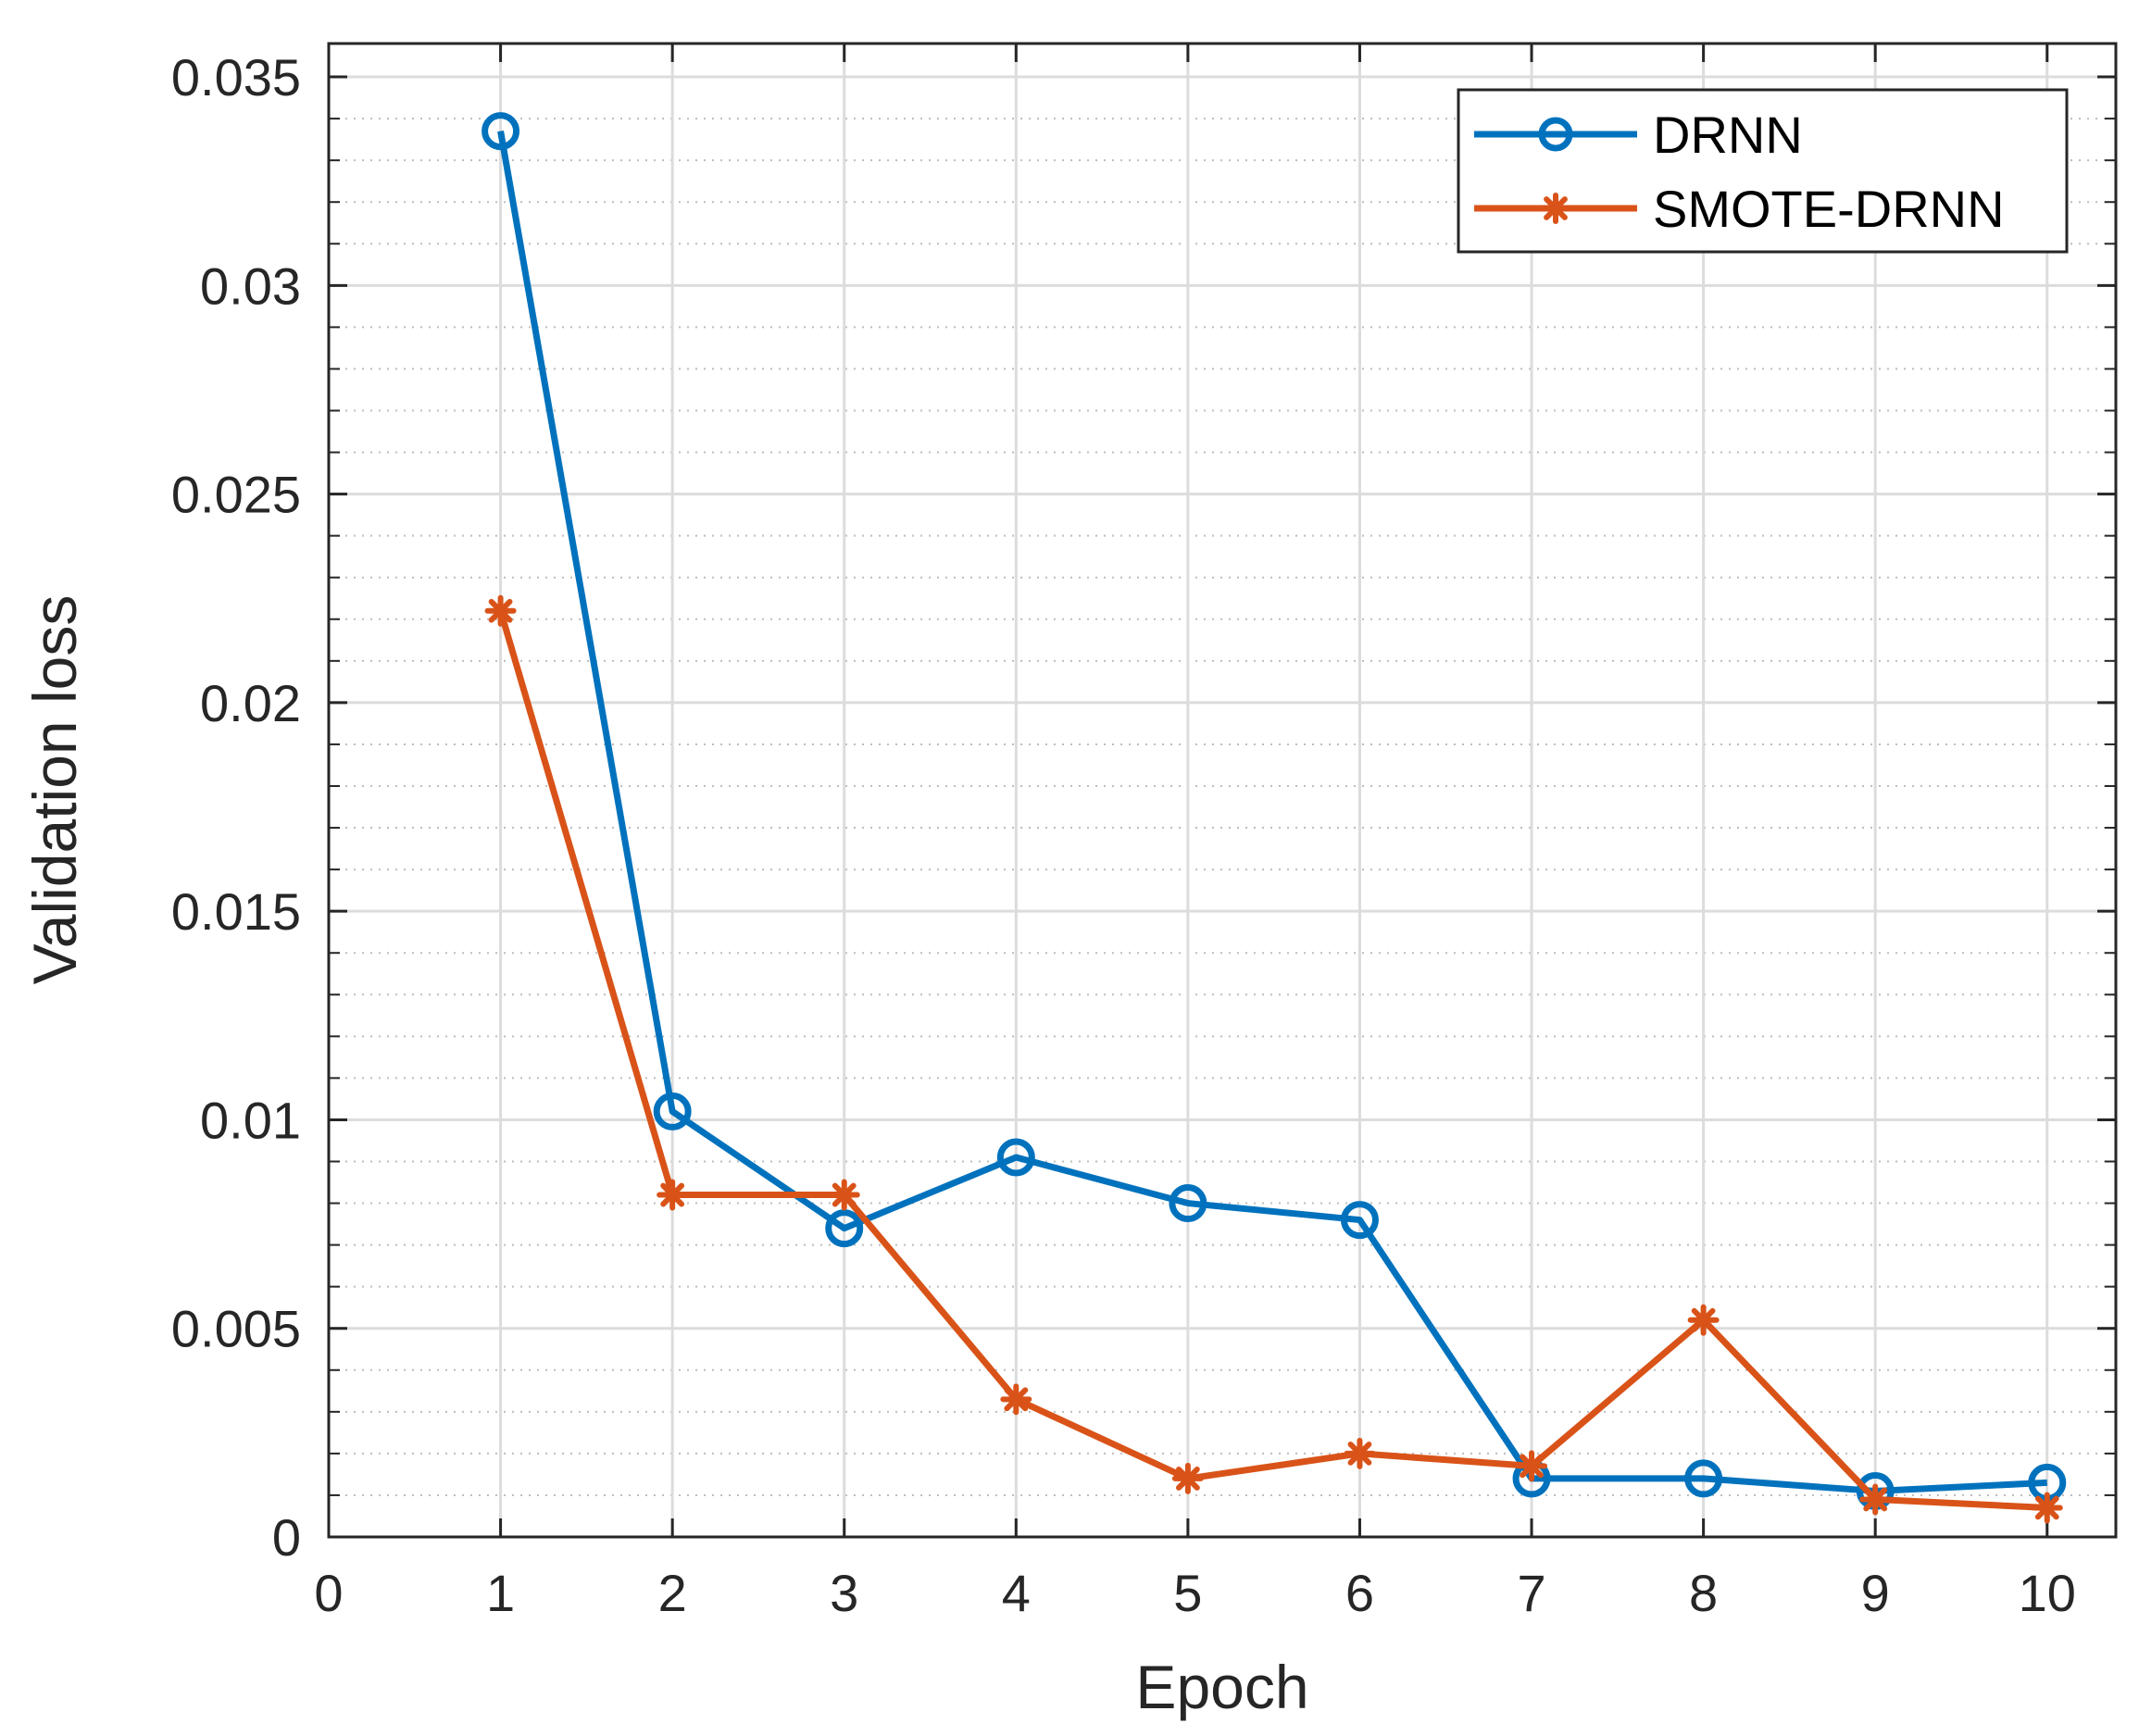 This screenshot has width=2139, height=1736. Describe the element at coordinates (673, 1593) in the screenshot. I see `x-tick-label: 2` at that location.